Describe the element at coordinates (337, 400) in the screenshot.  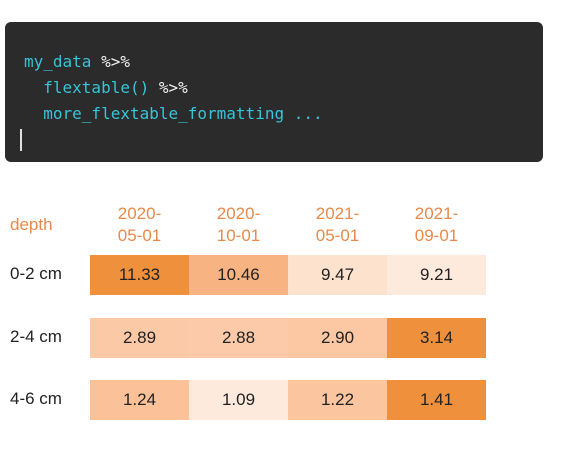
I see `table-cell: 1.22` at that location.